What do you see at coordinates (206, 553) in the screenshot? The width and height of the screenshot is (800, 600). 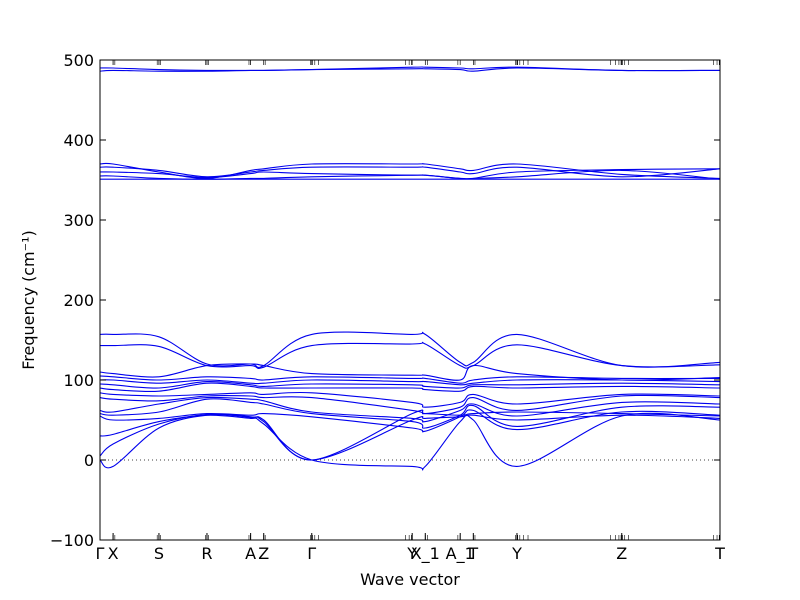 I see `x-tick-label: R` at bounding box center [206, 553].